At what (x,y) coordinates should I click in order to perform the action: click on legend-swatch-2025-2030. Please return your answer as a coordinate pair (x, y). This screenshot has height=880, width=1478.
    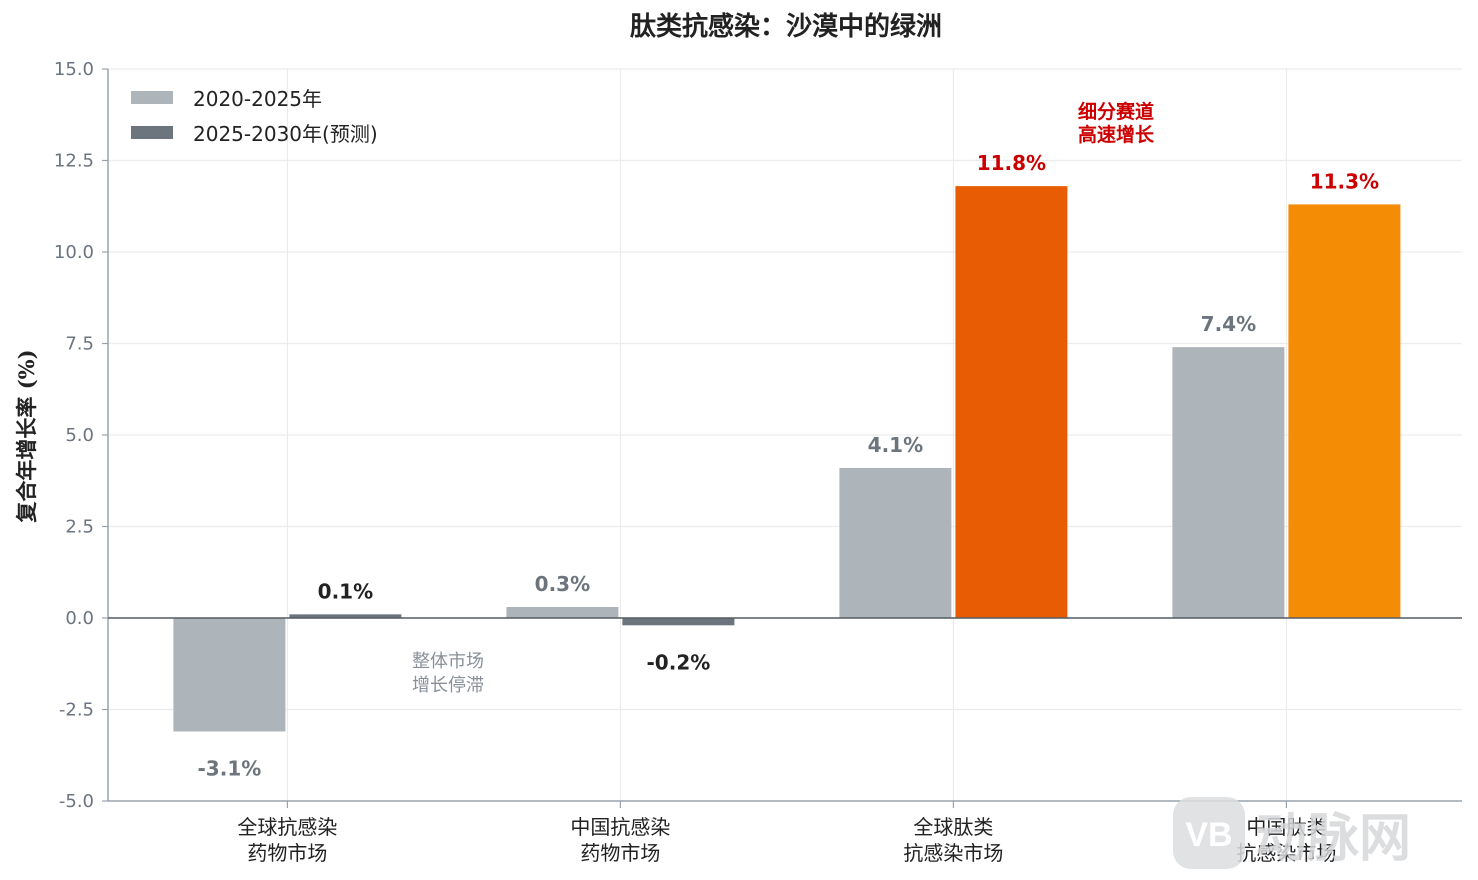
    Looking at the image, I should click on (152, 132).